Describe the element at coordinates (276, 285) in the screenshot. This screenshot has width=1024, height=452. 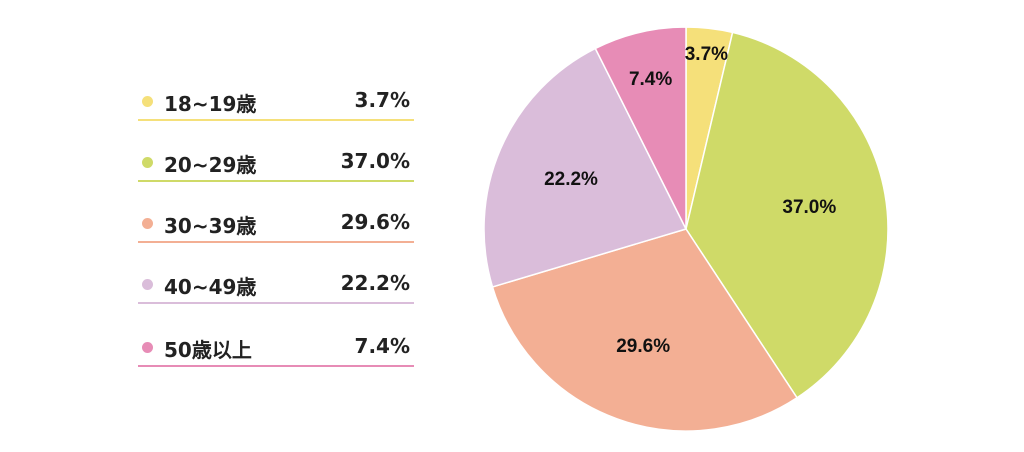
I see `legend-item-40-49: 40~49歳 22.2%` at that location.